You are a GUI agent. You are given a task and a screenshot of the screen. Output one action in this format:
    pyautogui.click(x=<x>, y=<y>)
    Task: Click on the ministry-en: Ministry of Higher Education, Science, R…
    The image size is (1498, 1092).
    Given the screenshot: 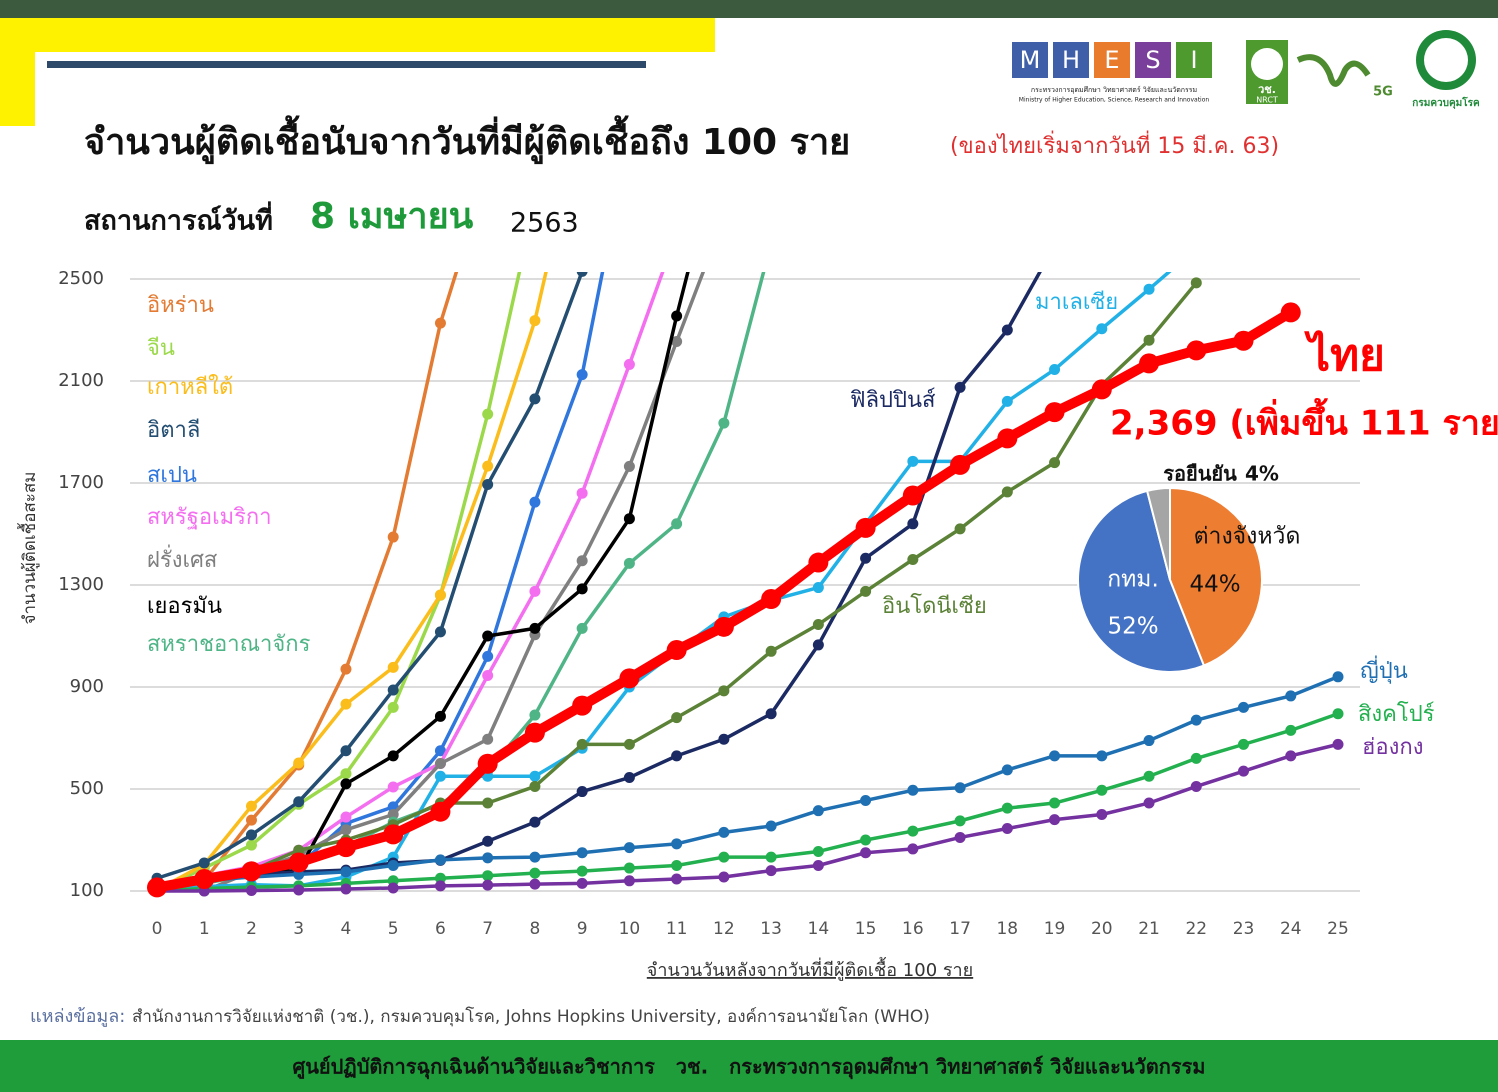 What is the action you would take?
    pyautogui.click(x=1114, y=100)
    